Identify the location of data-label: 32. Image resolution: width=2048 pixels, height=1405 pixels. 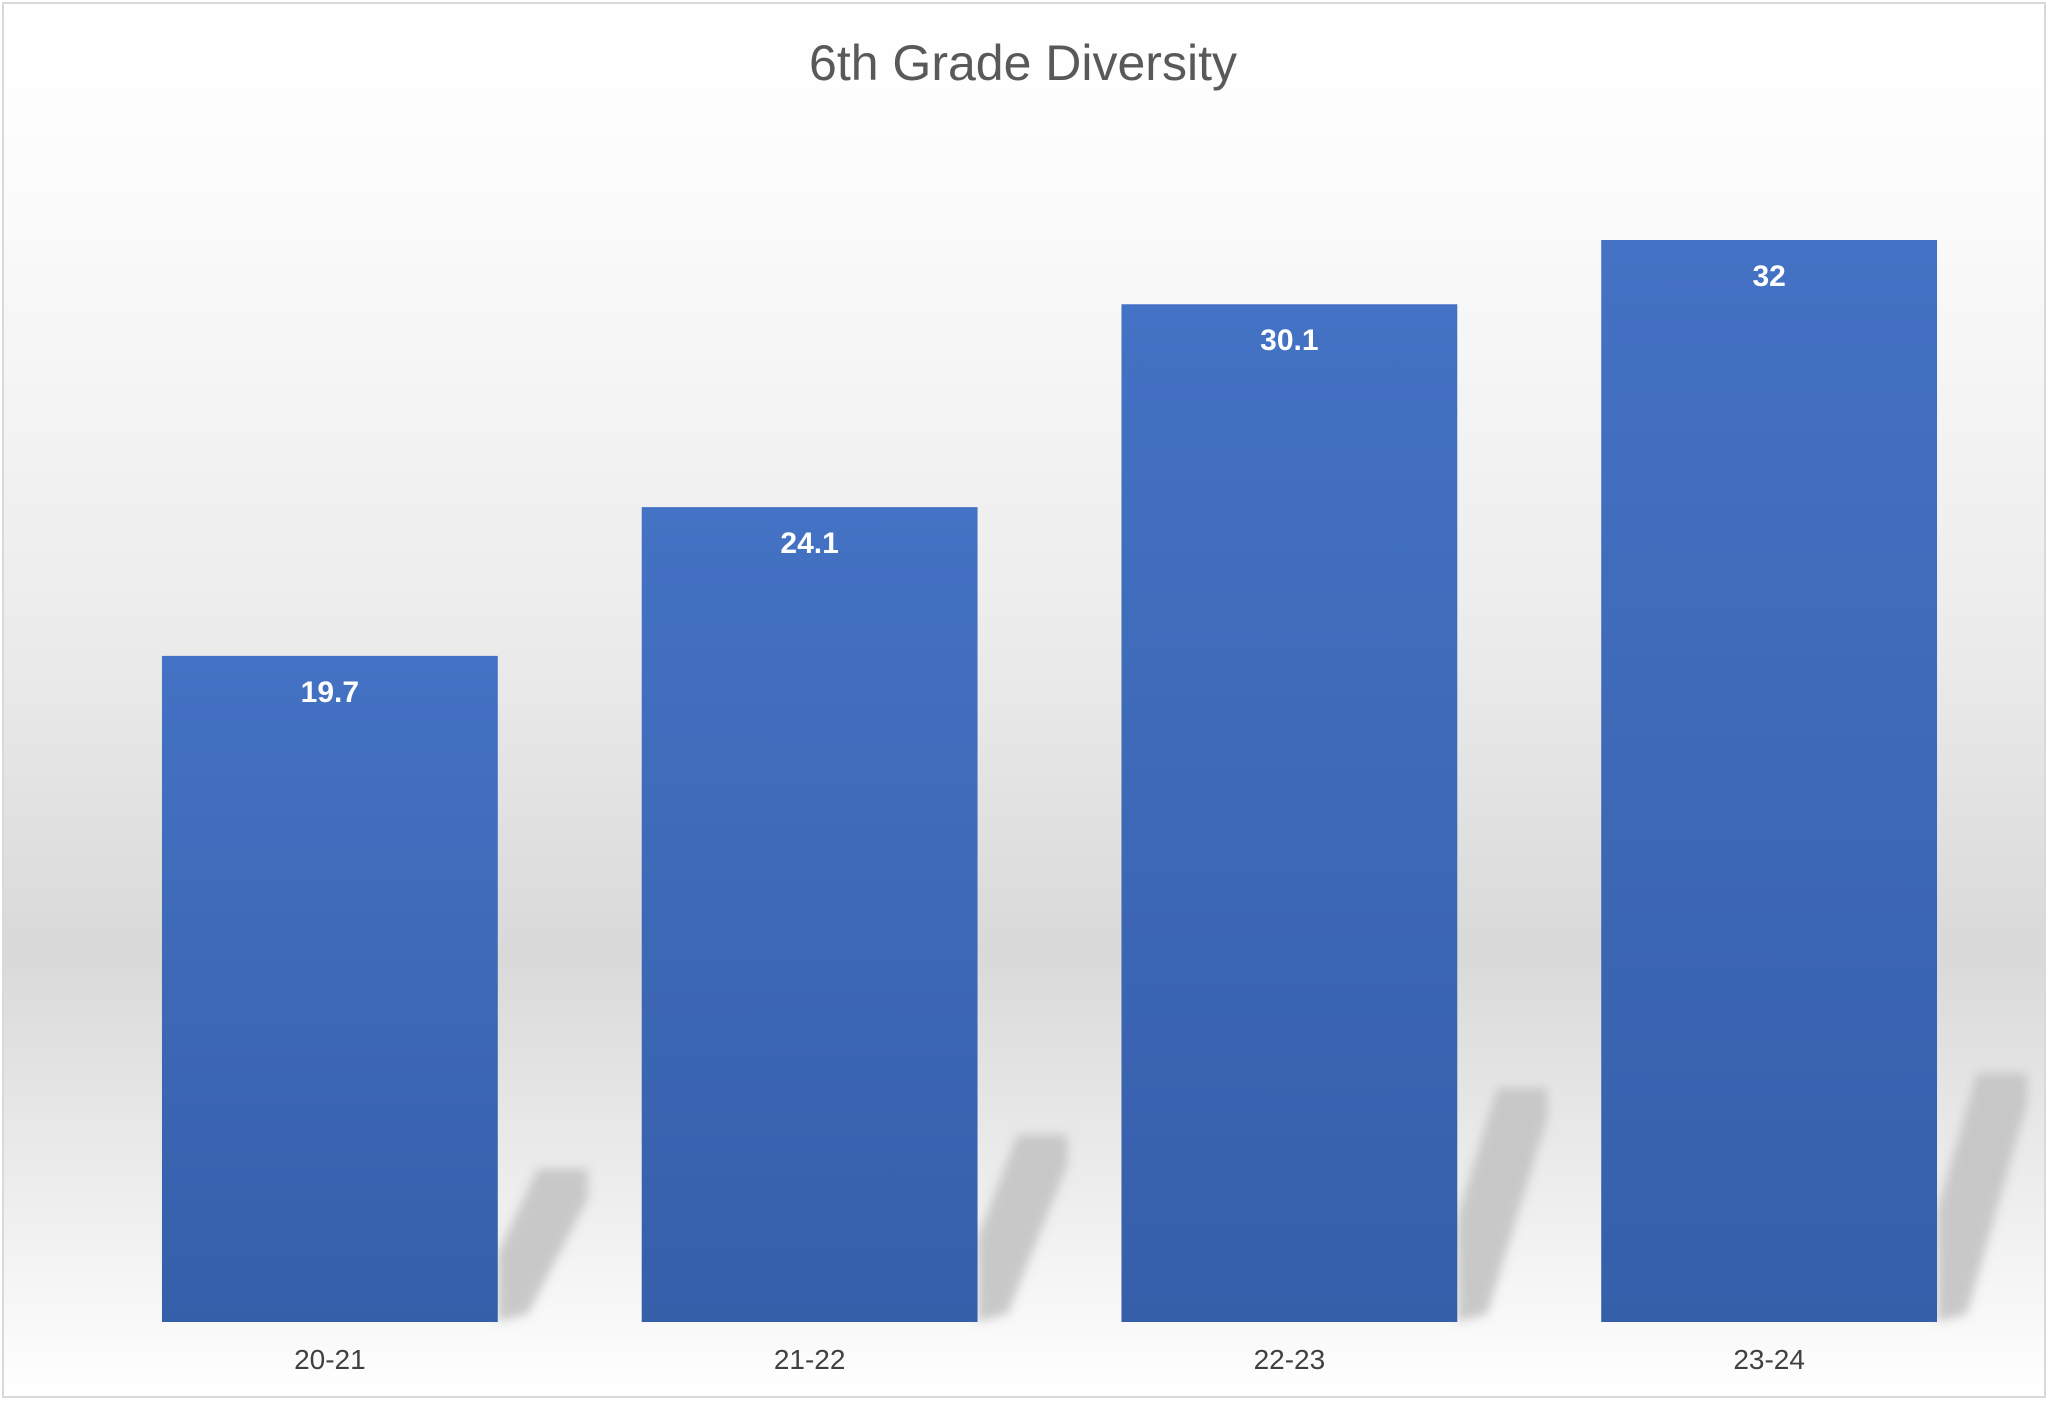
(1768, 276).